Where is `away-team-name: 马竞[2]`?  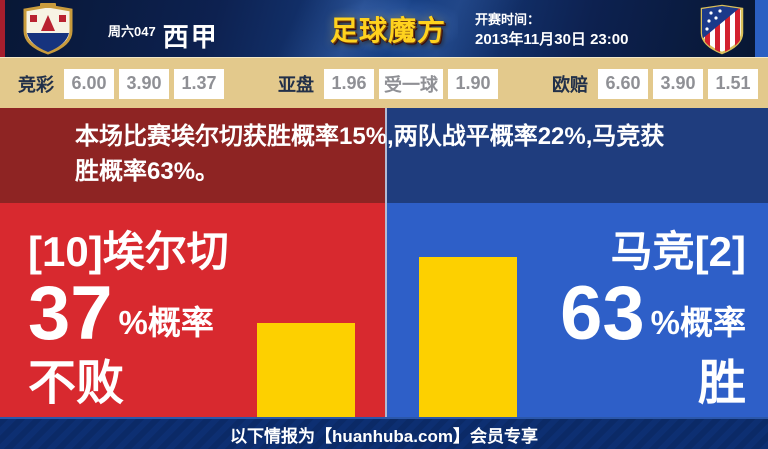 away-team-name: 马竞[2] is located at coordinates (678, 251).